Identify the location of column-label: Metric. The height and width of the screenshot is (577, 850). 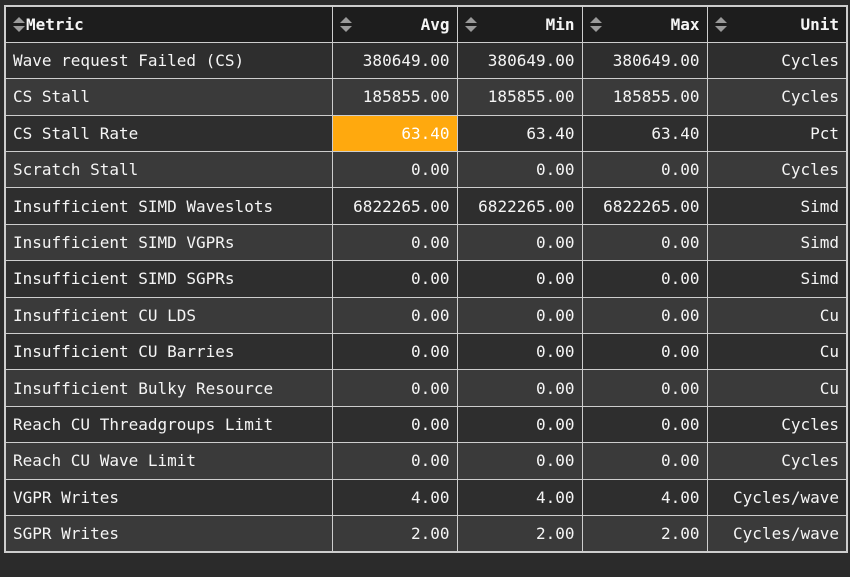
(55, 24).